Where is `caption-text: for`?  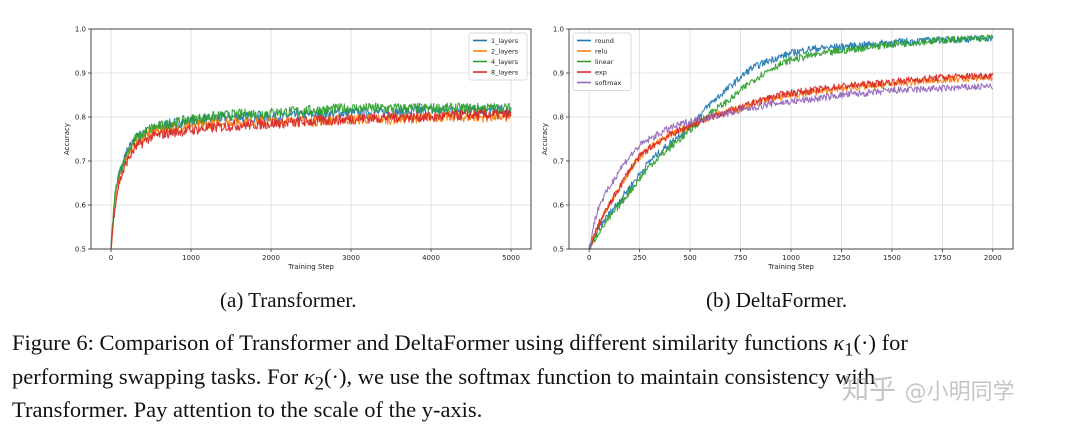 caption-text: for is located at coordinates (892, 342).